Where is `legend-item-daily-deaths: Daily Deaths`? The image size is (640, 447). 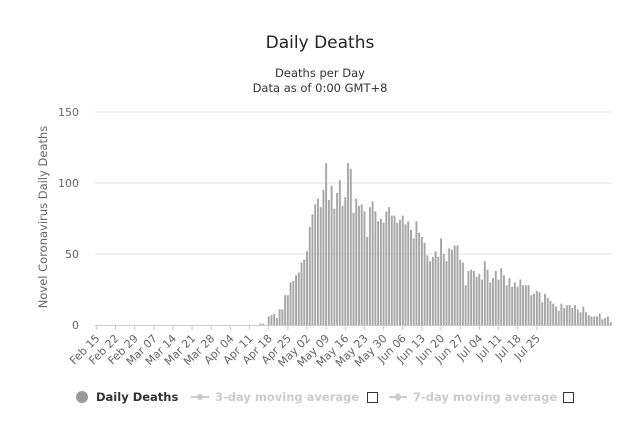 legend-item-daily-deaths: Daily Deaths is located at coordinates (127, 397).